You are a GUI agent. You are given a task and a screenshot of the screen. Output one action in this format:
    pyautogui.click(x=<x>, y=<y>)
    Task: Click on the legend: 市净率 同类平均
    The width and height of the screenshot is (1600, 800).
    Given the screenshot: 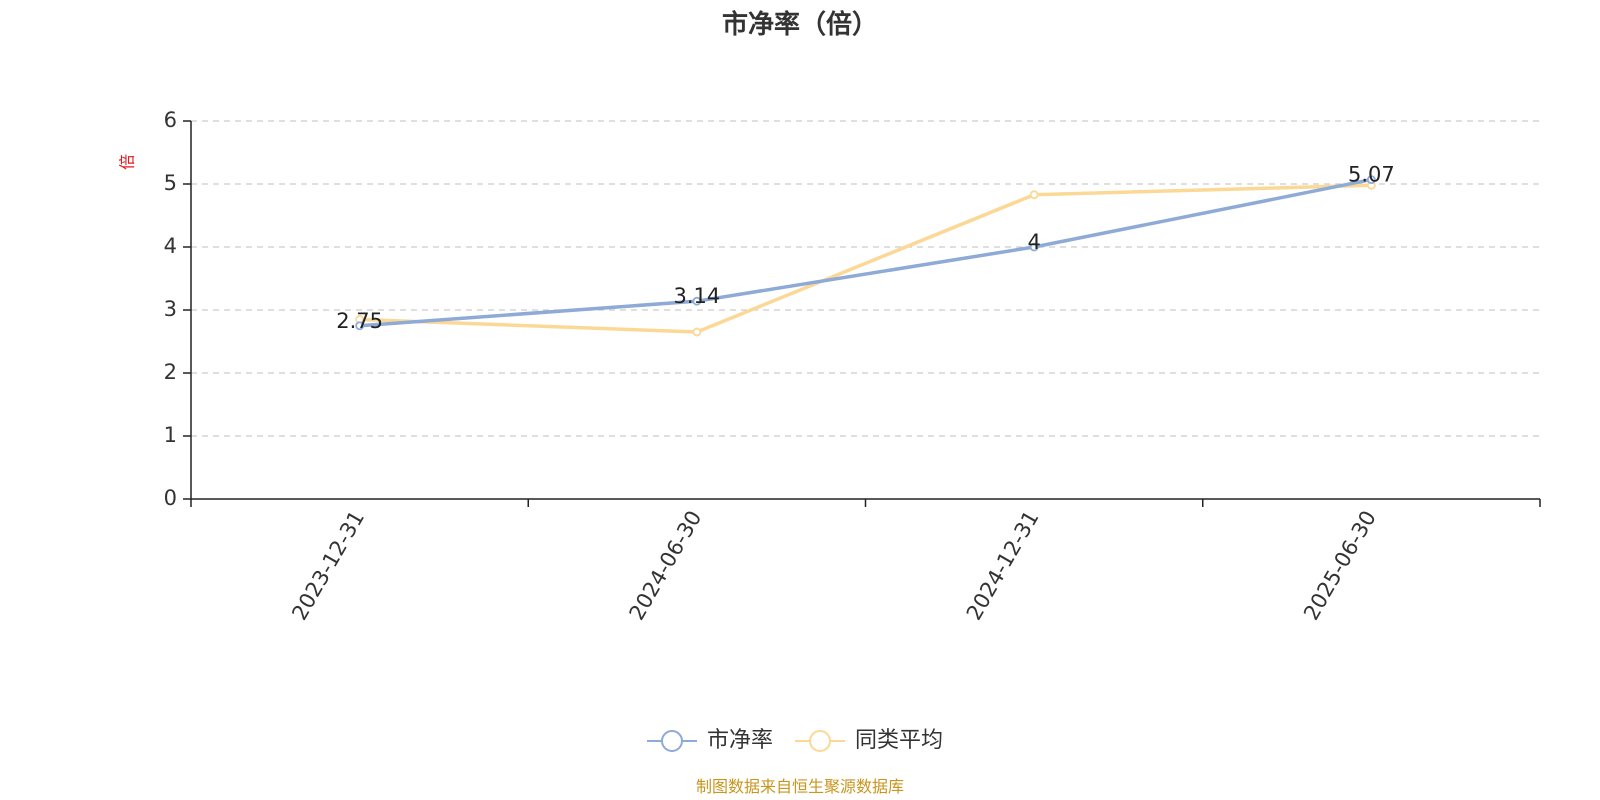 What is the action you would take?
    pyautogui.click(x=795, y=740)
    